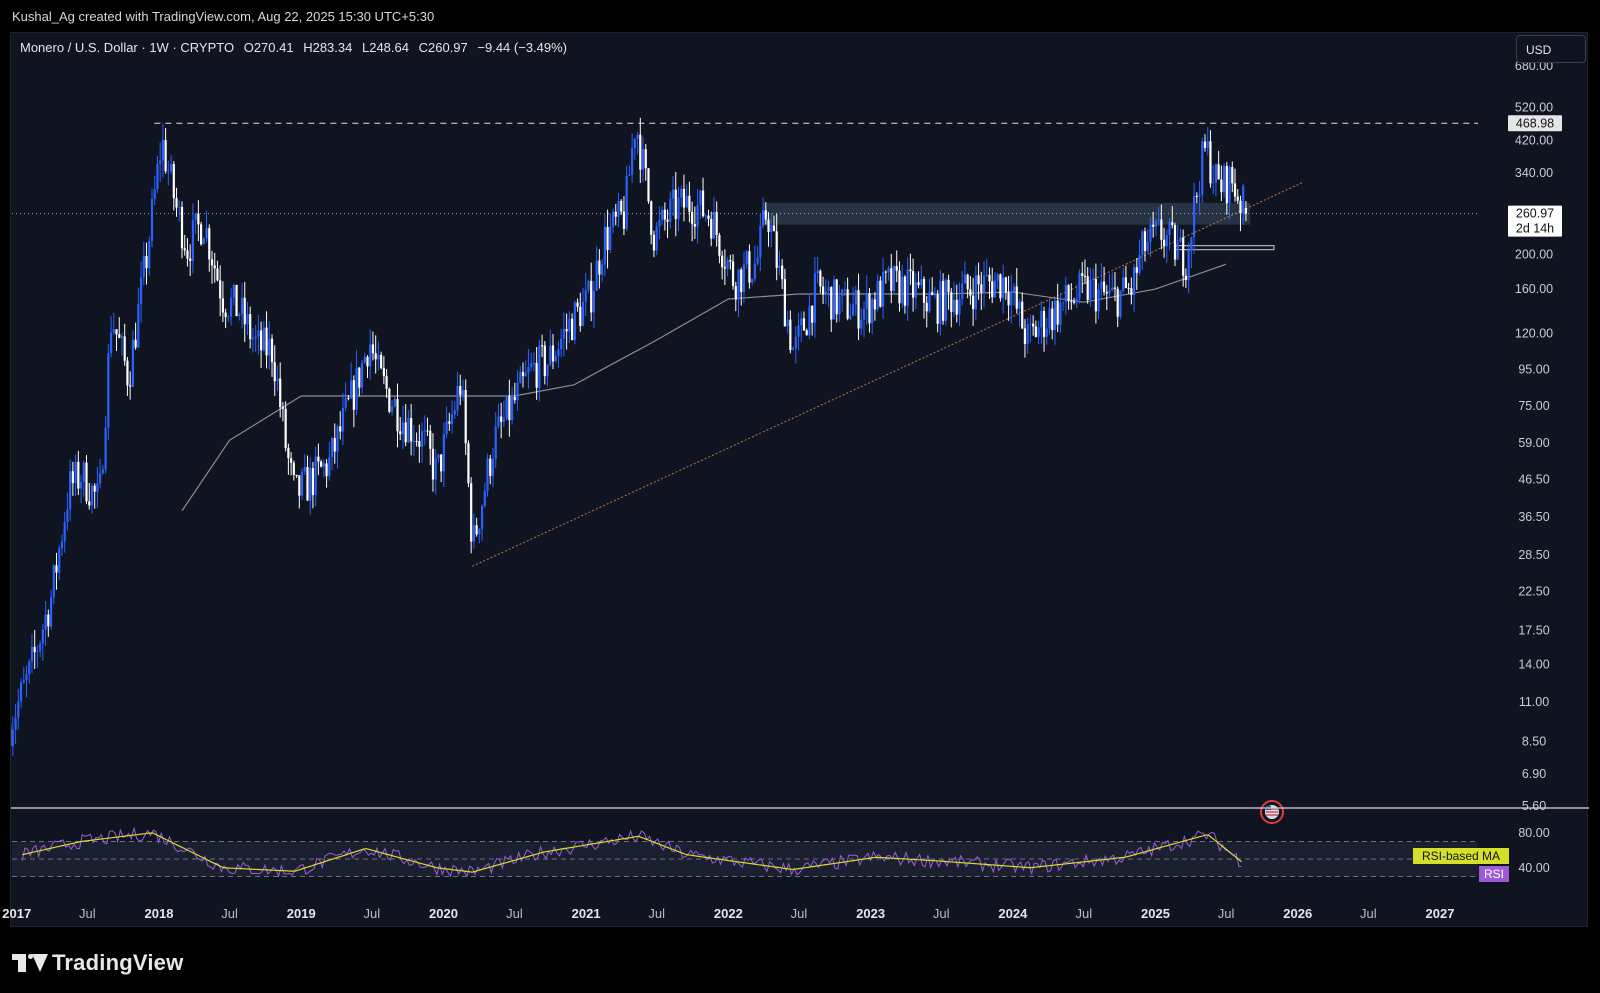 This screenshot has height=993, width=1600. I want to click on time-tick-label: 2025, so click(1155, 913).